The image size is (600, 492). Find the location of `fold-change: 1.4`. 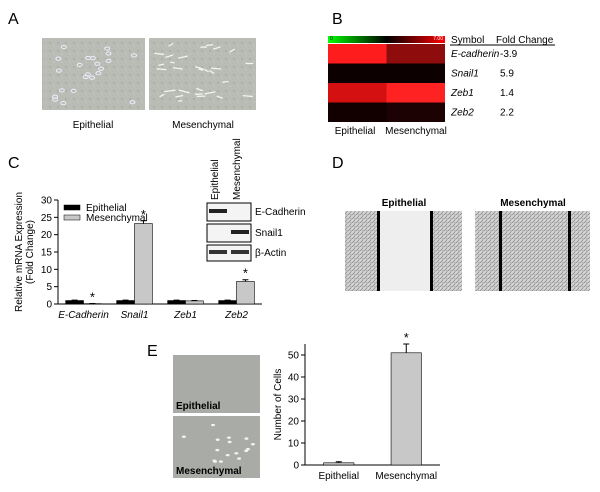

fold-change: 1.4 is located at coordinates (507, 93).